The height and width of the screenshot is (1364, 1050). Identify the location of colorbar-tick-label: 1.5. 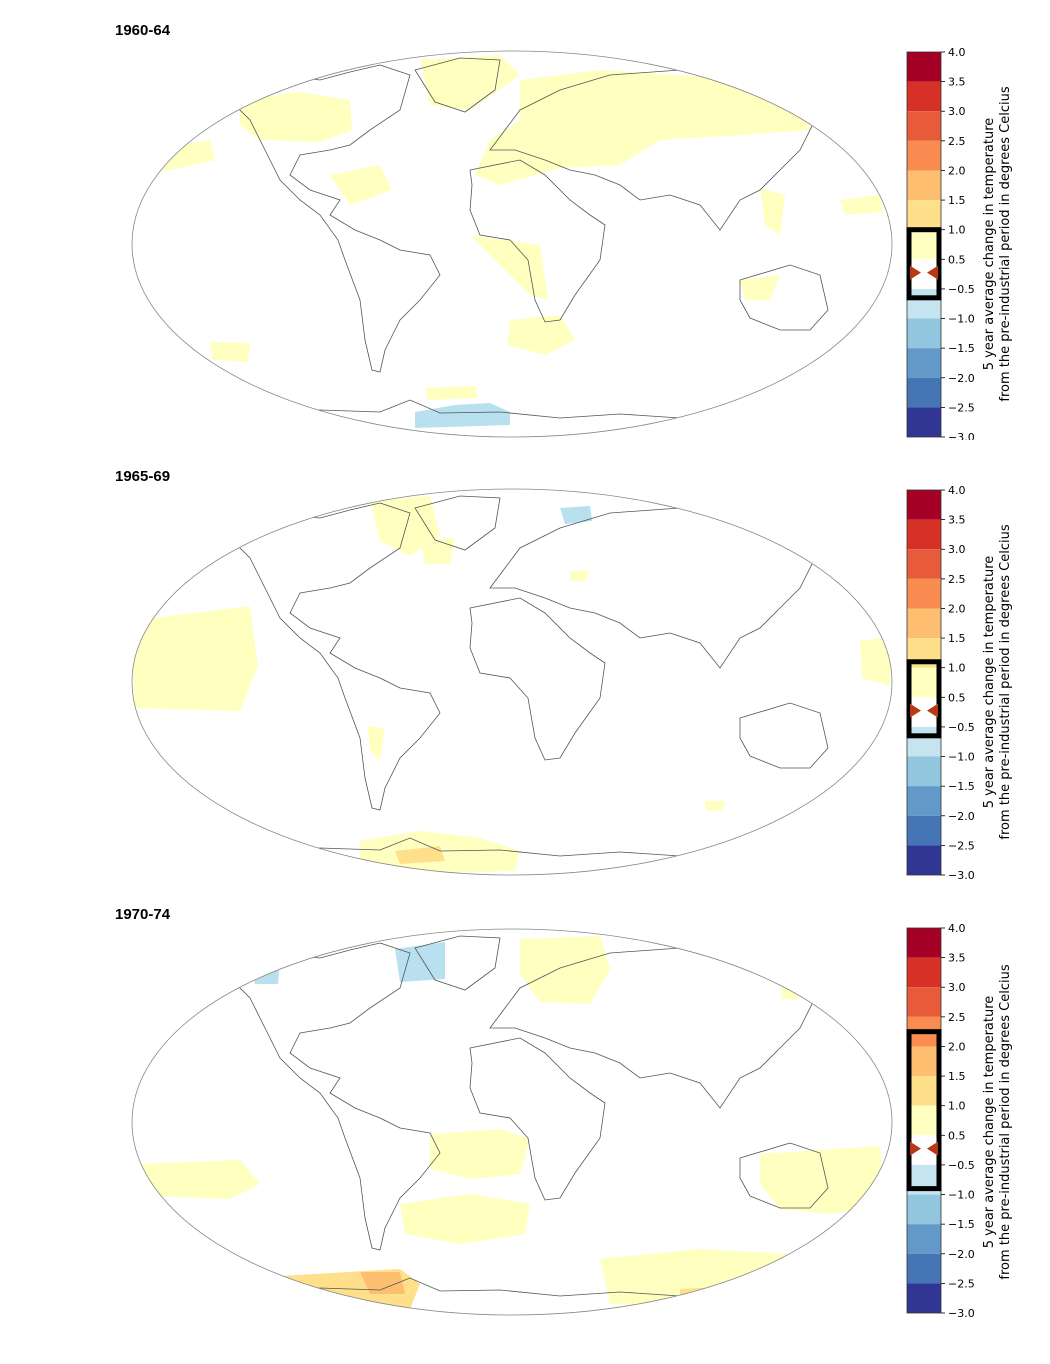
(957, 638).